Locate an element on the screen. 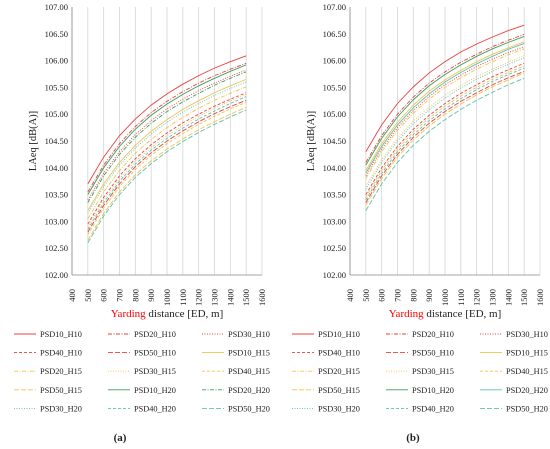 This screenshot has width=550, height=449. series-line-psd50-h20 is located at coordinates (445, 144).